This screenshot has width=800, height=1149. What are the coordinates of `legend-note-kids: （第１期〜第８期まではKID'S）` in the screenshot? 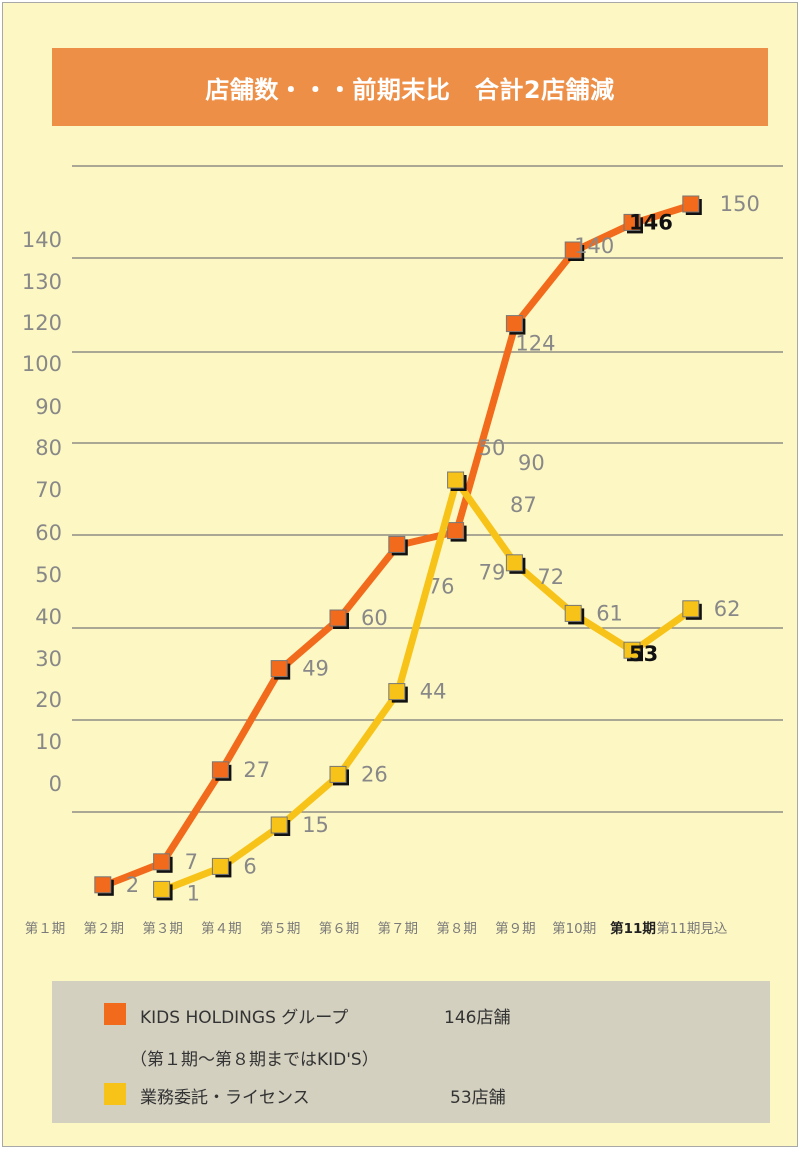 It's located at (254, 1060).